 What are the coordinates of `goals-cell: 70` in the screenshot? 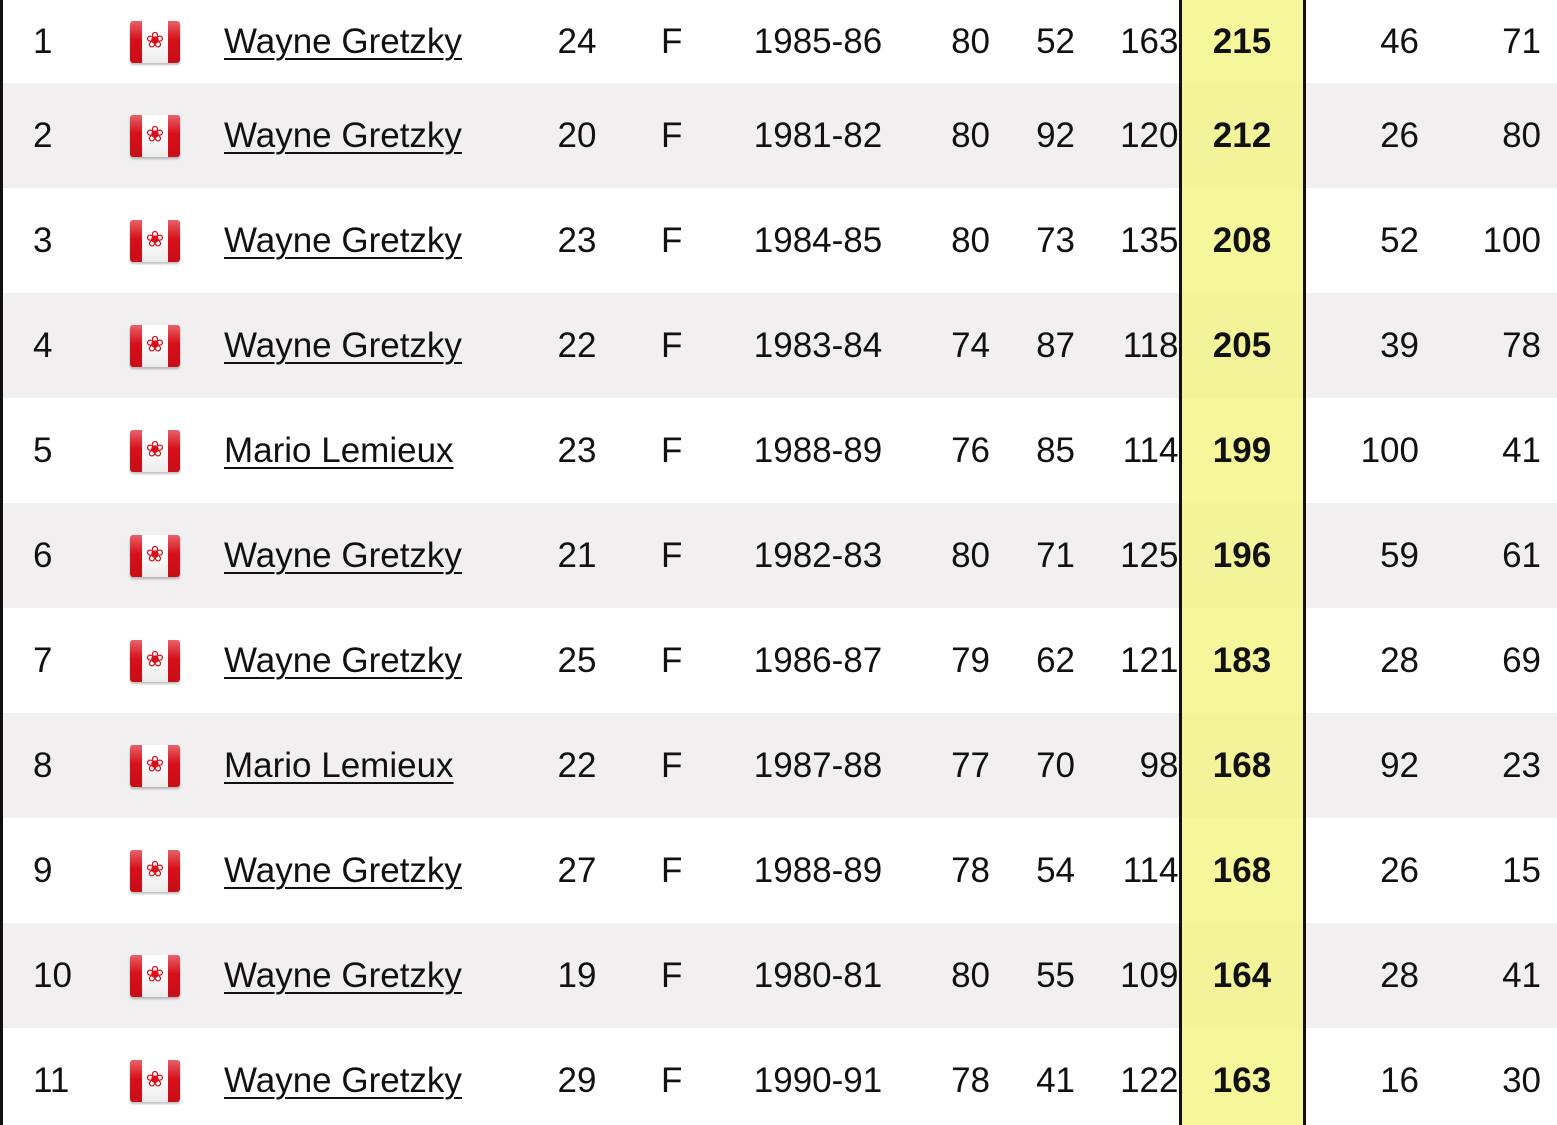 It's located at (1055, 765).